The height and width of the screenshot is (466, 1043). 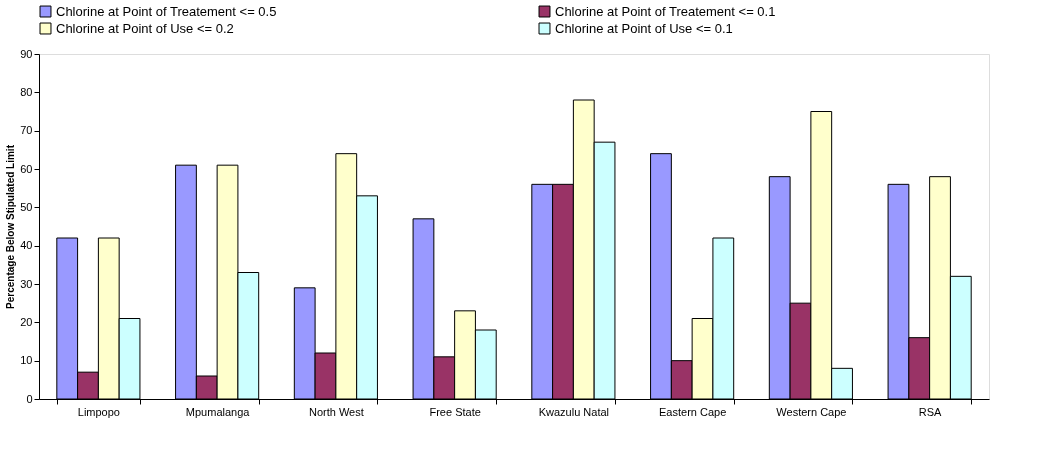 What do you see at coordinates (218, 411) in the screenshot?
I see `x-tick-label: Mpumalanga` at bounding box center [218, 411].